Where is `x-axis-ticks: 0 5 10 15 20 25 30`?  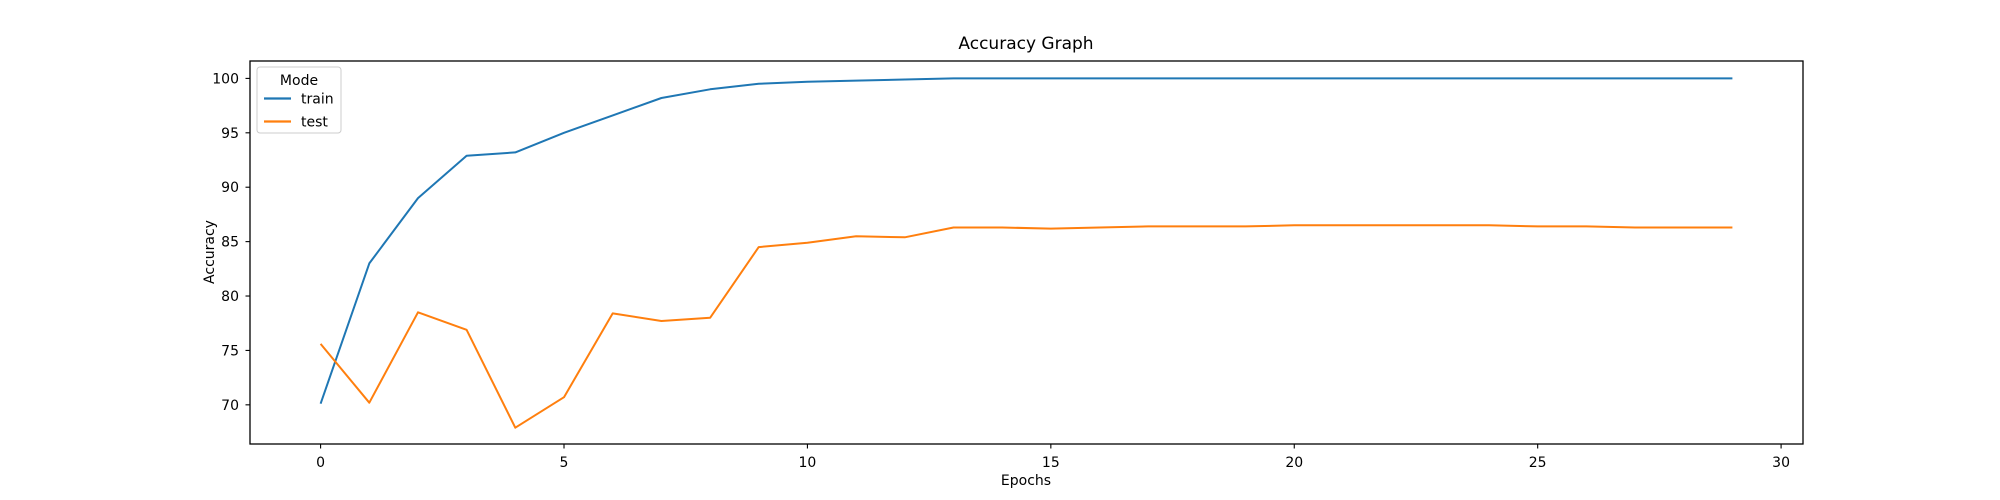 x-axis-ticks: 0 5 10 15 20 25 30 is located at coordinates (1053, 457).